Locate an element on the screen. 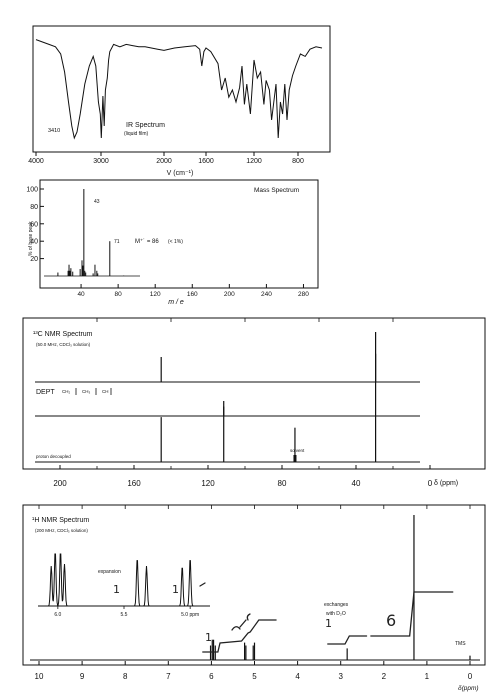 The width and height of the screenshot is (504, 700). ms-x-label: m / e is located at coordinates (176, 302).